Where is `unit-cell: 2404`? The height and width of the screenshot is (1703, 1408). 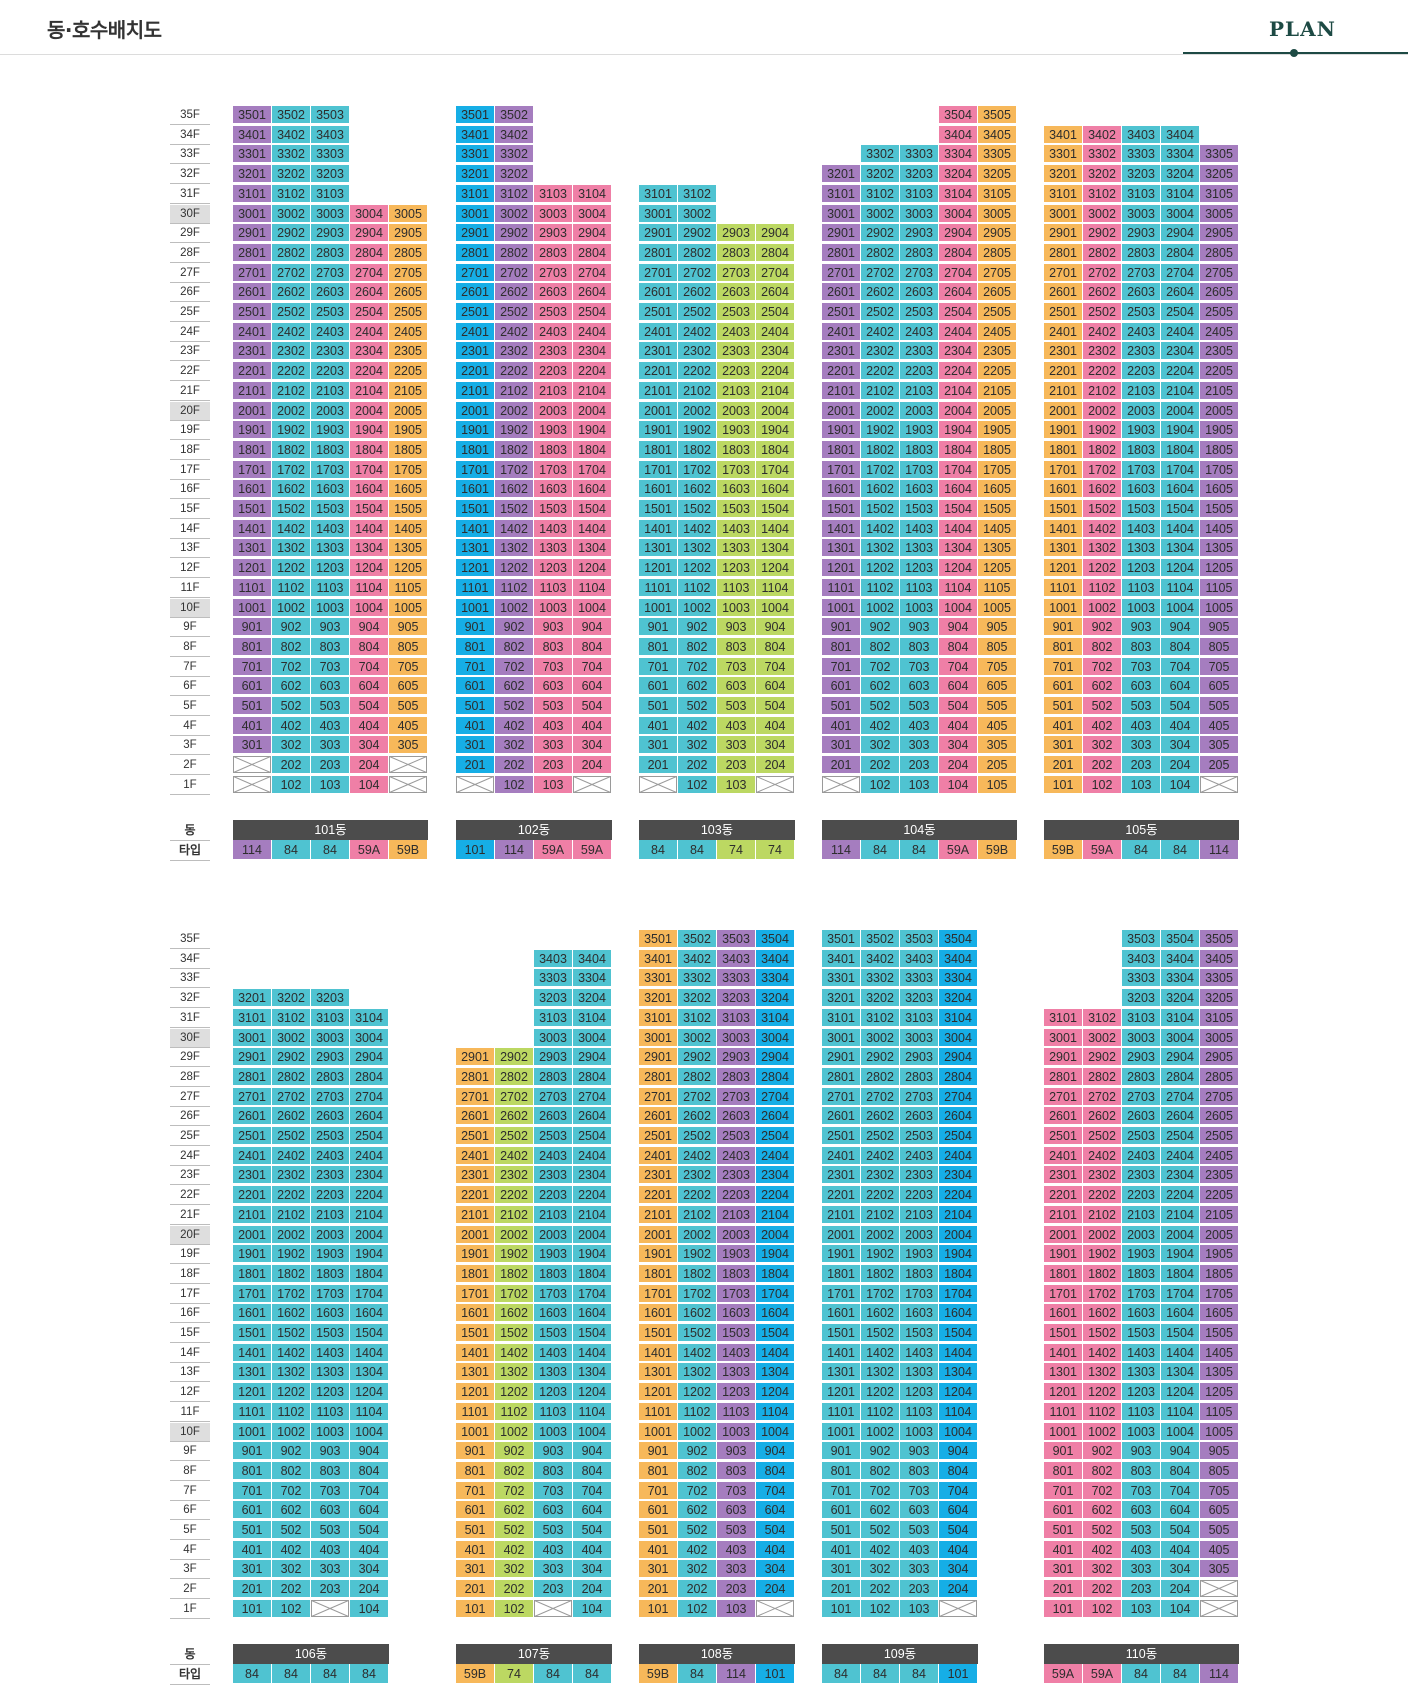
unit-cell: 2404 is located at coordinates (958, 1155).